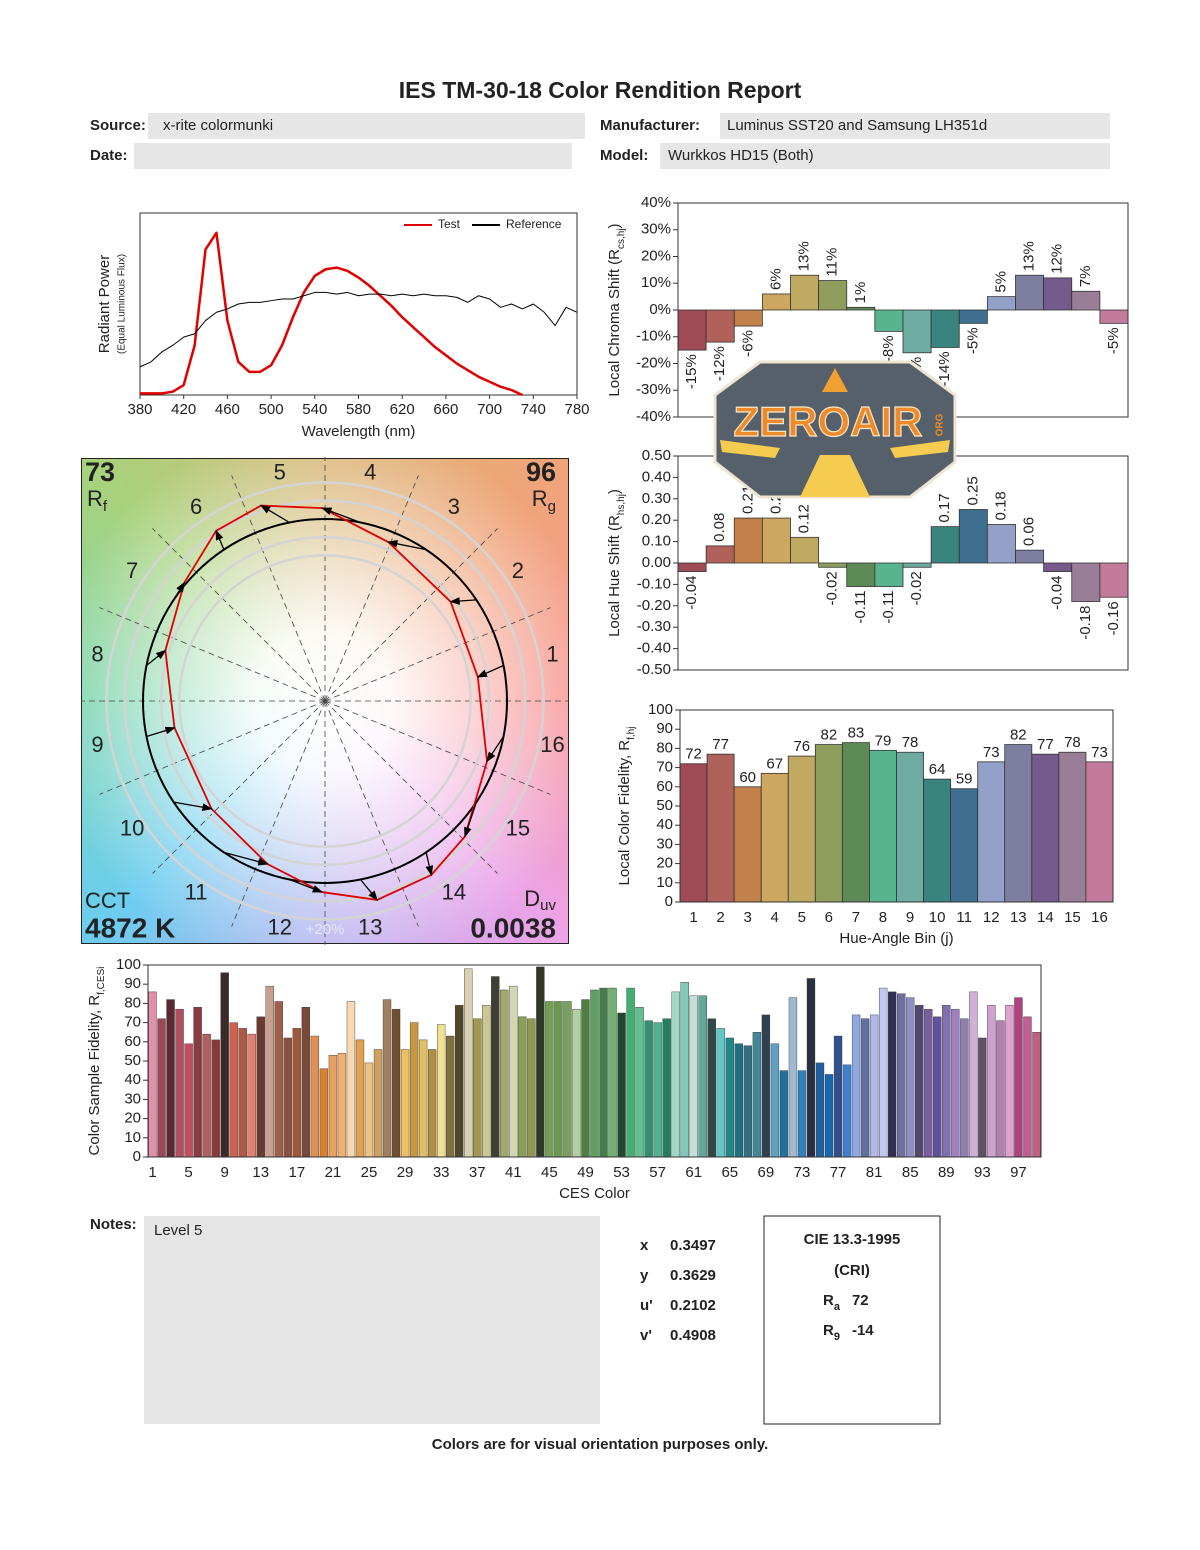  I want to click on colorimetry-label: u', so click(646, 1305).